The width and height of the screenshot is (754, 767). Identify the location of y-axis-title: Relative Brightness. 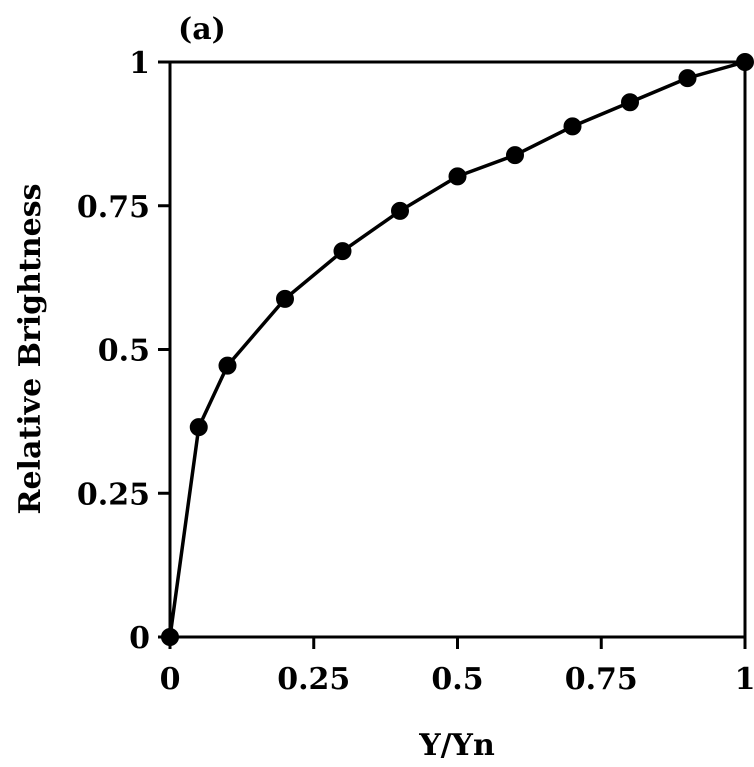
(30, 349).